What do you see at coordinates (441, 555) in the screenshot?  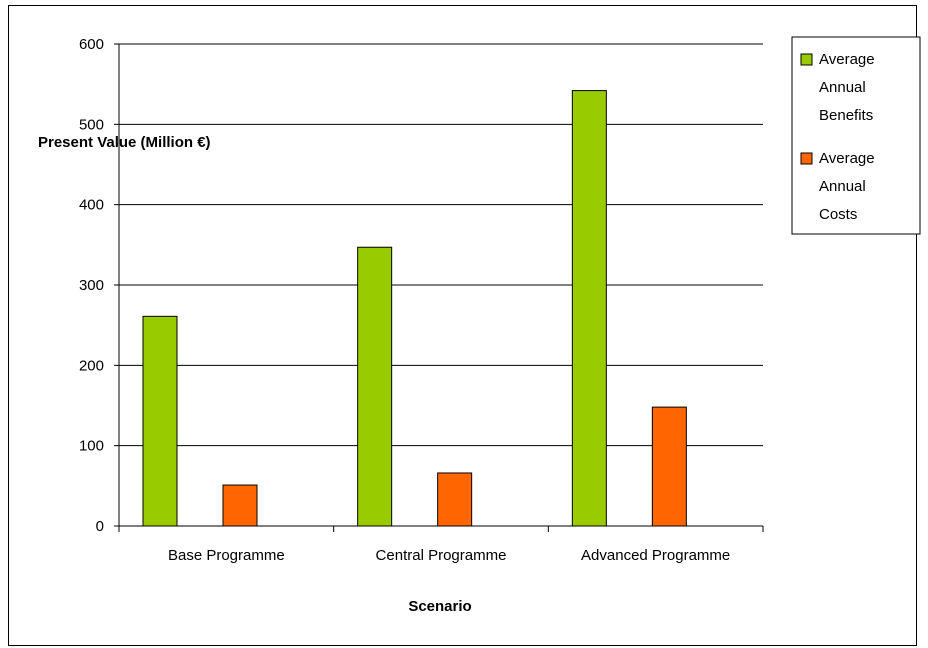 I see `x-tick-label: Central Programme` at bounding box center [441, 555].